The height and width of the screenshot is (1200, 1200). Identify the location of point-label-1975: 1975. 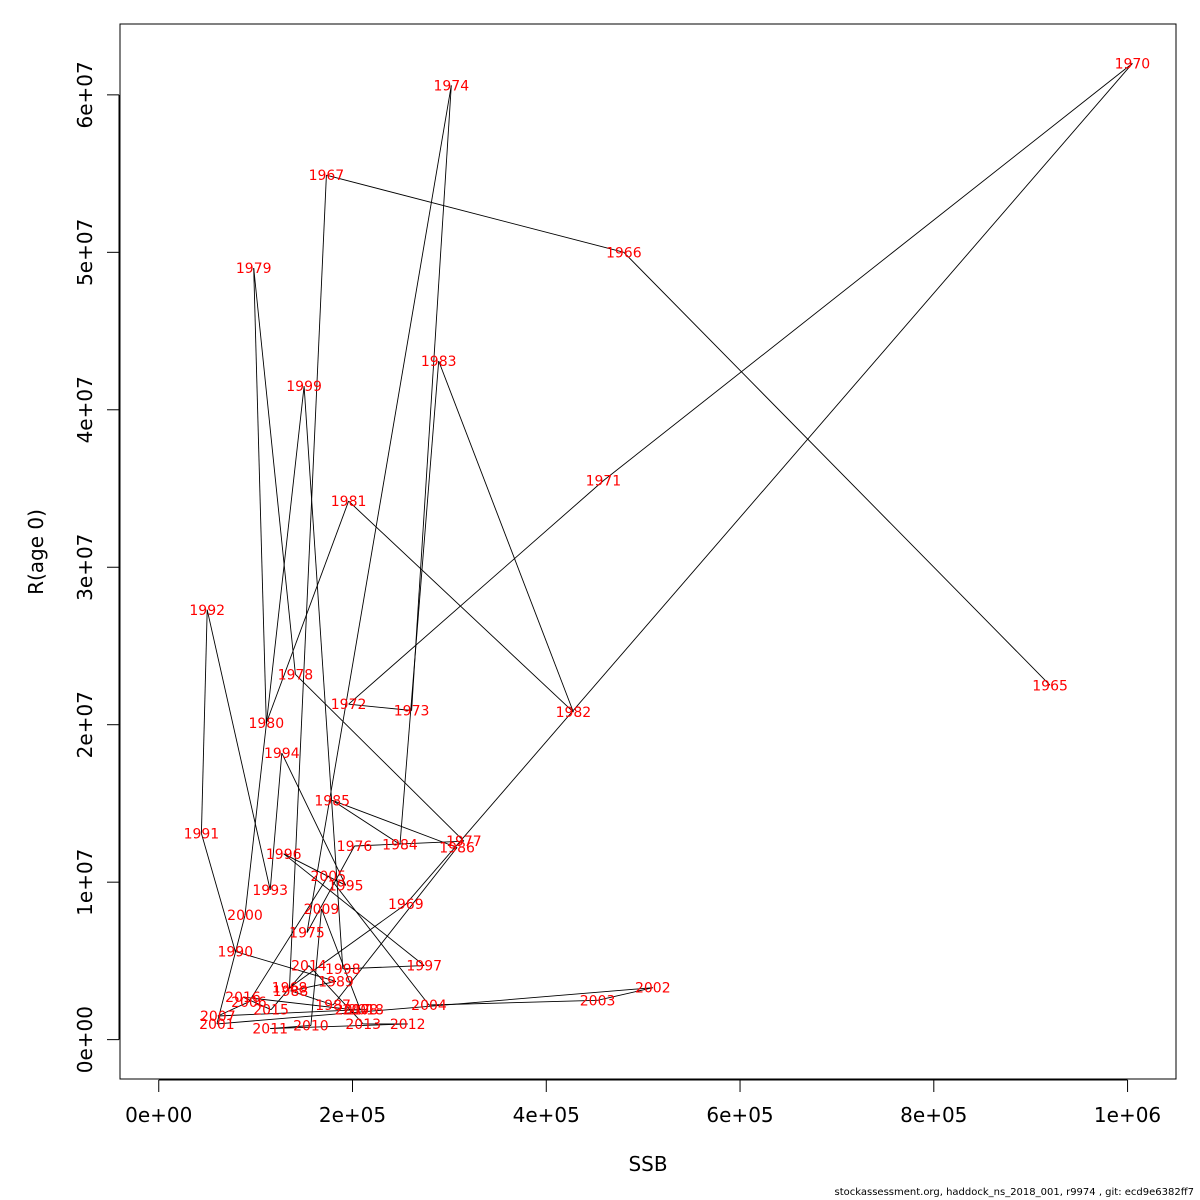
(307, 934).